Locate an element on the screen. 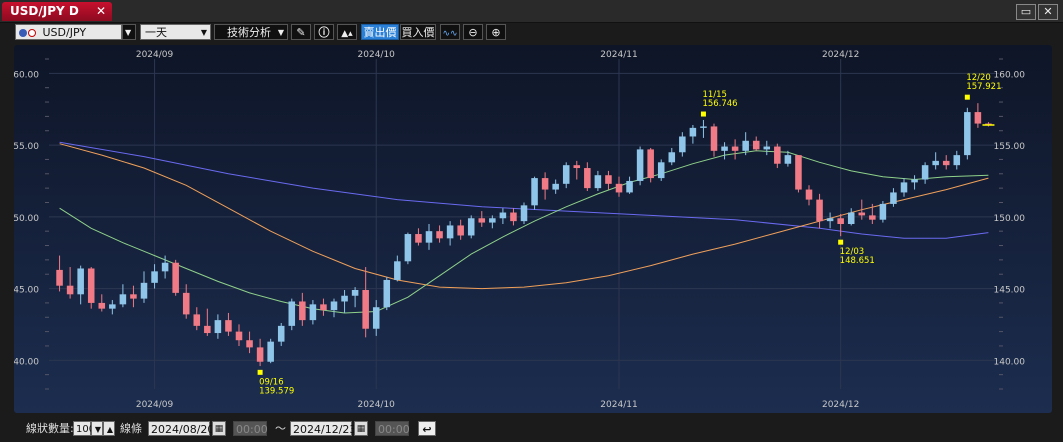  extreme-value-label: 156.746 is located at coordinates (719, 104).